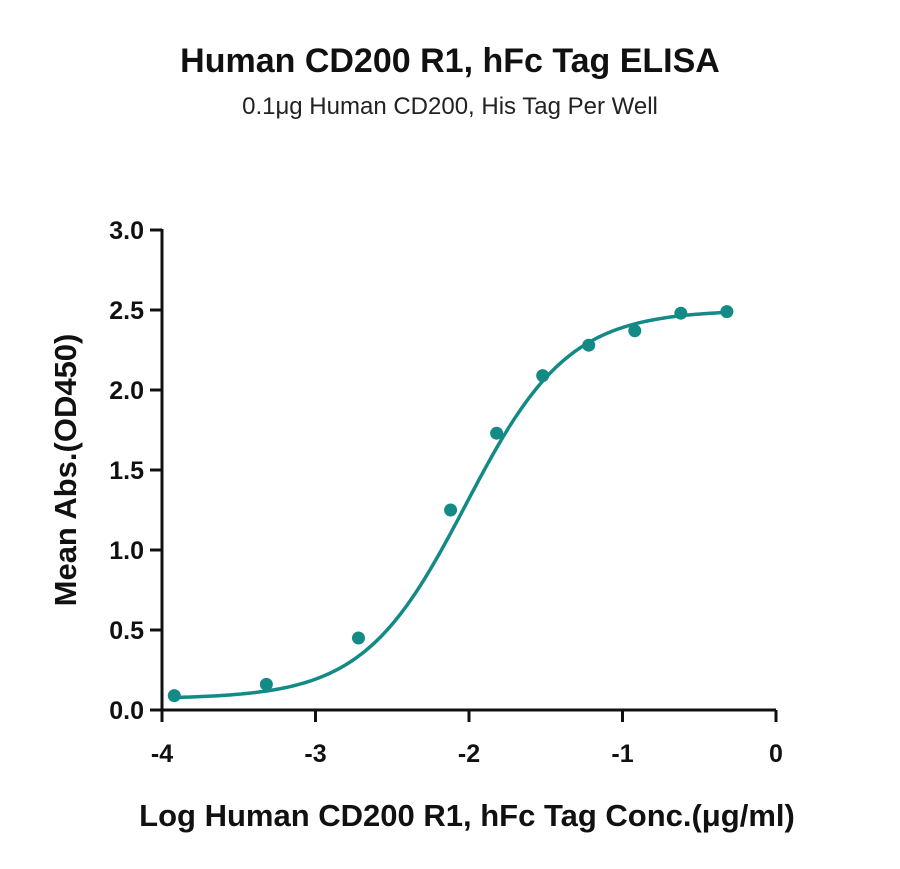 The height and width of the screenshot is (869, 900). Describe the element at coordinates (126, 391) in the screenshot. I see `y-tick-label: 2.0` at that location.